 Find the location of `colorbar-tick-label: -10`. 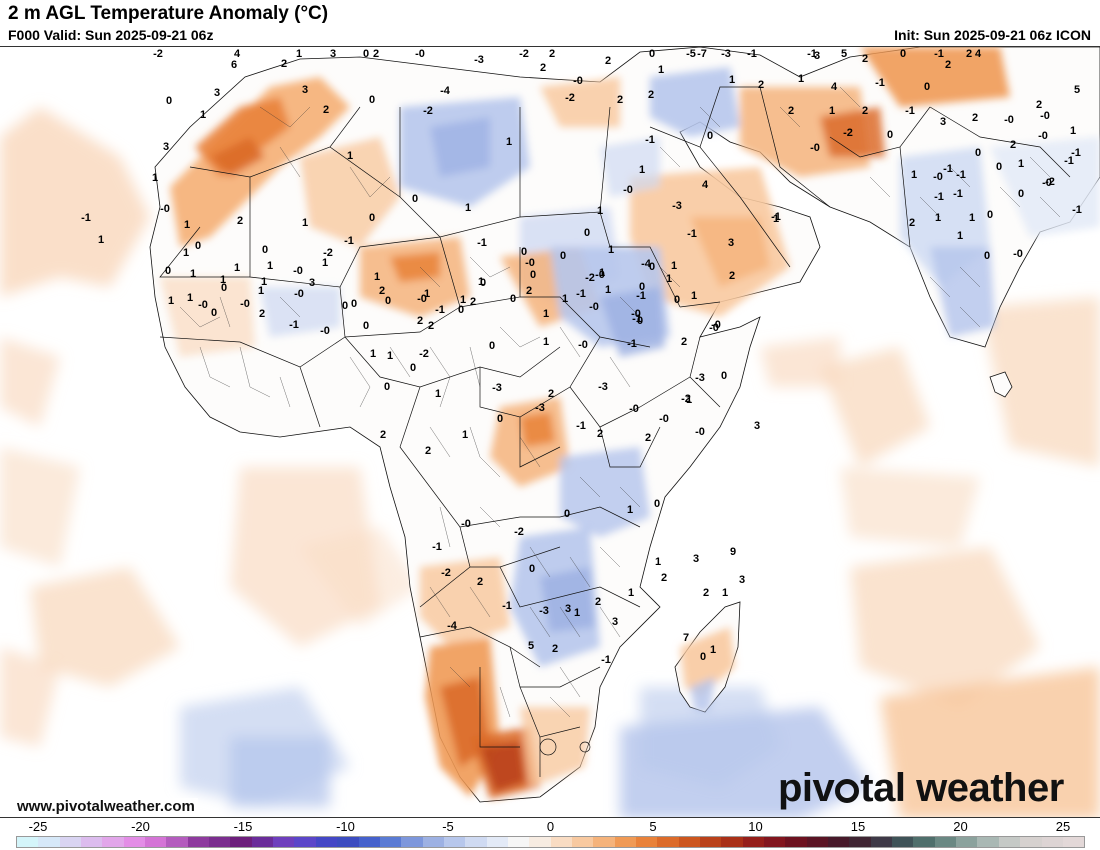

colorbar-tick-label: -10 is located at coordinates (345, 826).